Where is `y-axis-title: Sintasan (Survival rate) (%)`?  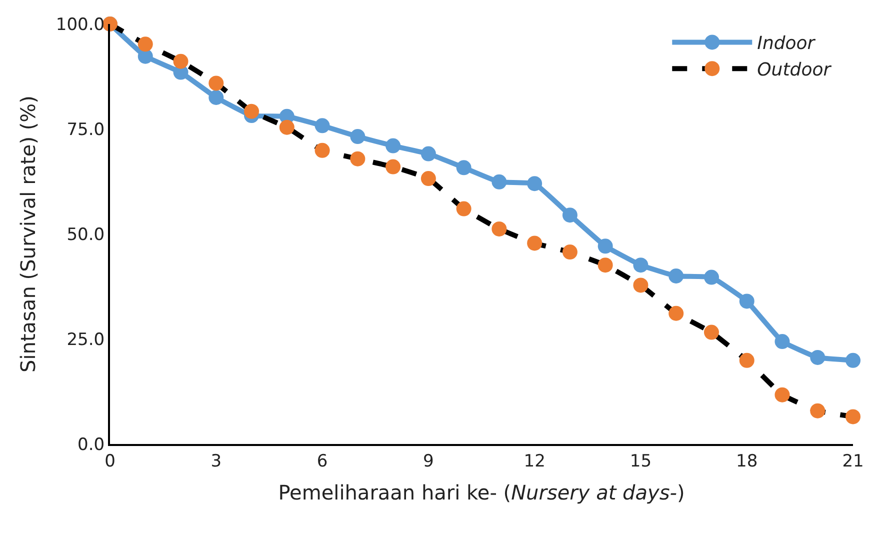
y-axis-title: Sintasan (Survival rate) (%) is located at coordinates (28, 234).